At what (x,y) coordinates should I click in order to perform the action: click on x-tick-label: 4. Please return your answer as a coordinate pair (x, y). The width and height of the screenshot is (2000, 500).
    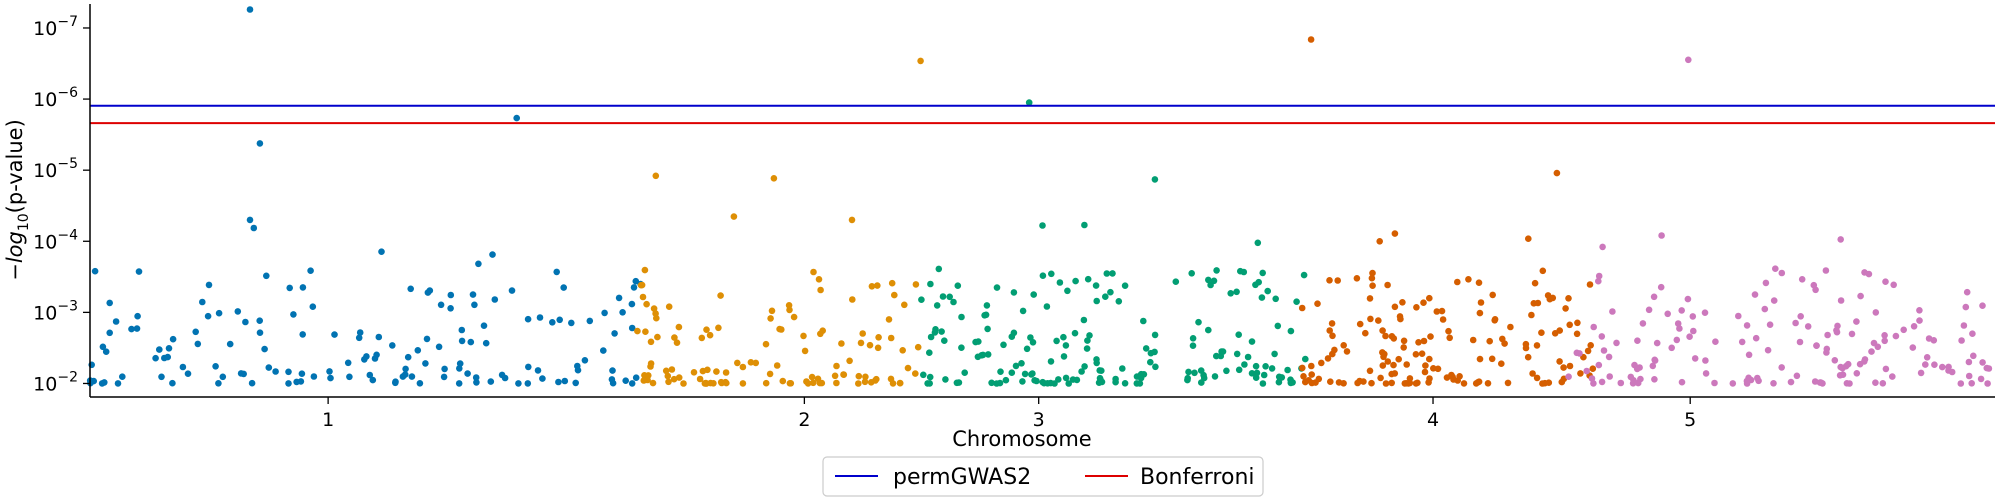
    Looking at the image, I should click on (1433, 420).